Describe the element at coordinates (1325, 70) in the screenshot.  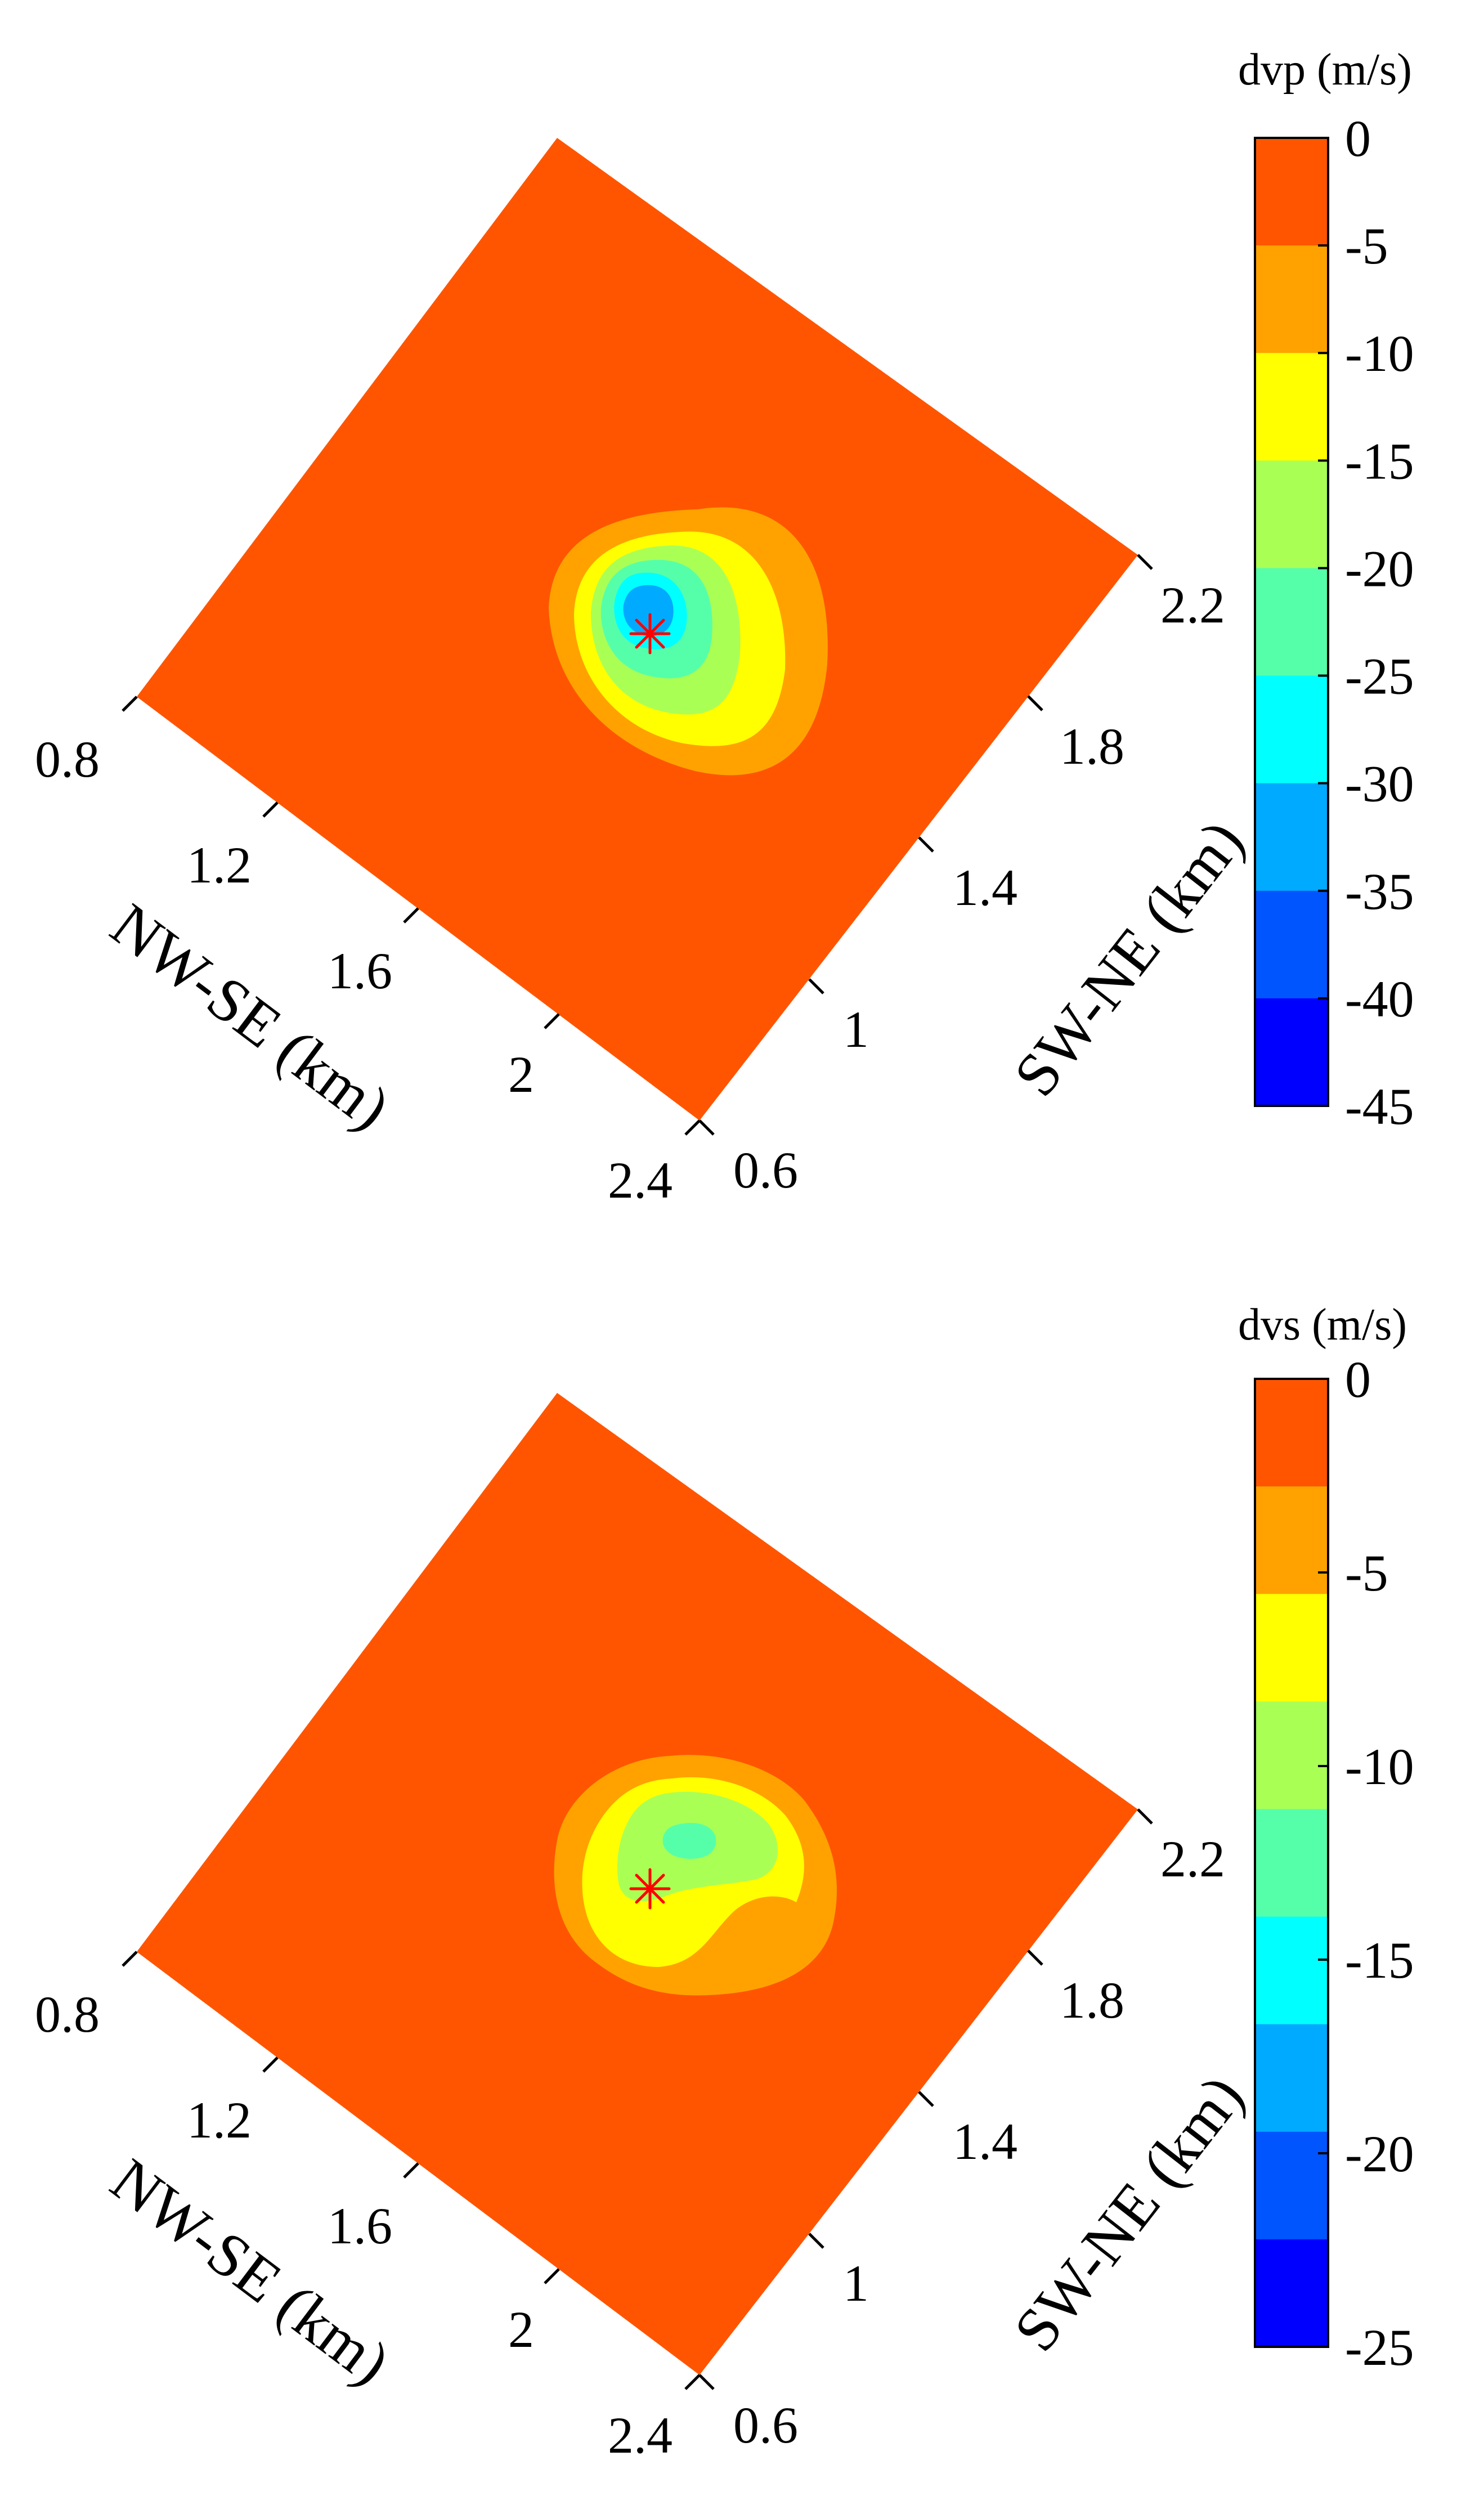
I see `colorbar-title: dvp (m/s)` at that location.